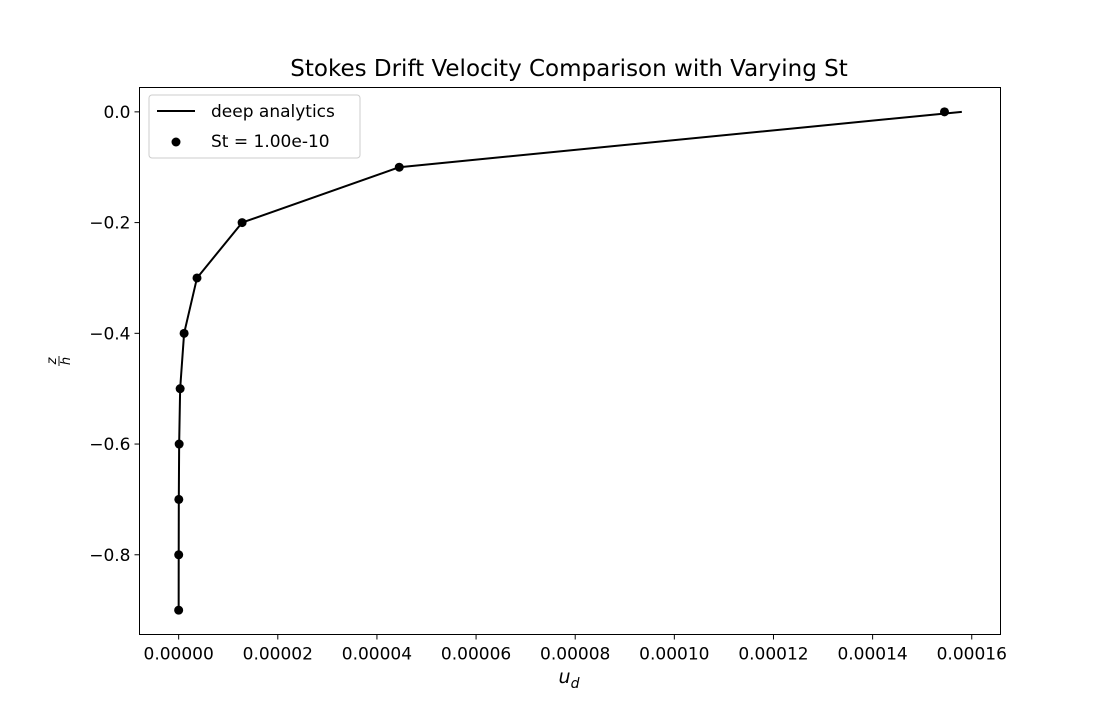  What do you see at coordinates (575, 684) in the screenshot?
I see `x-axis-label-subscript: d` at bounding box center [575, 684].